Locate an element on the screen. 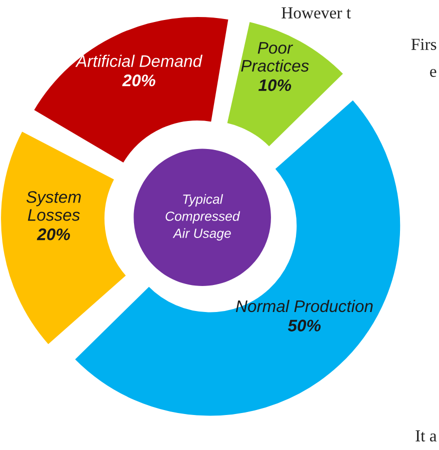 The height and width of the screenshot is (450, 439). text: It a is located at coordinates (426, 436).